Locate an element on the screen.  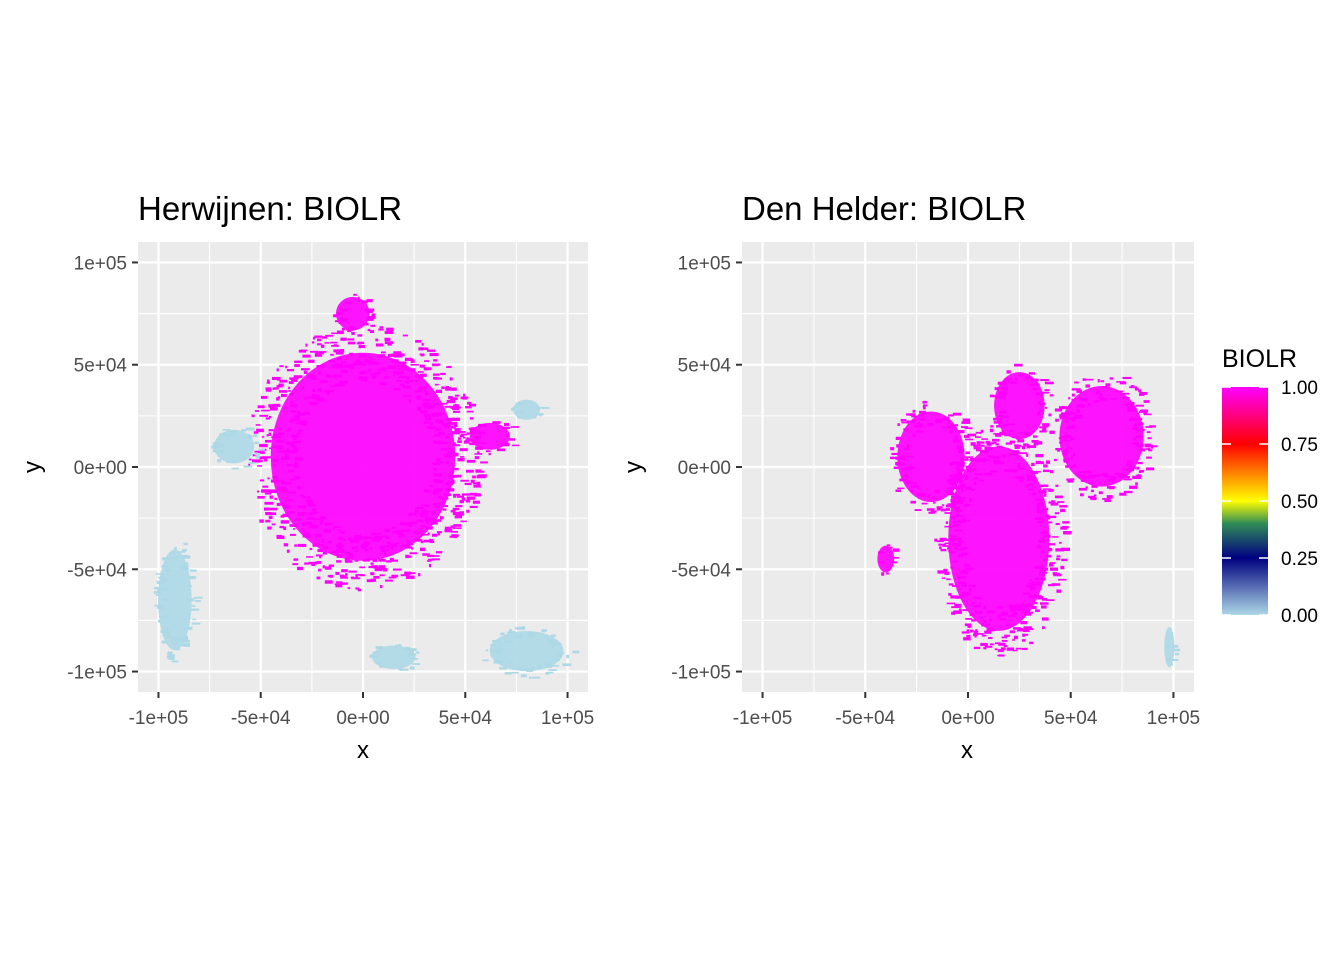
den-helder-x-tick-label: -1e+05 is located at coordinates (763, 718).